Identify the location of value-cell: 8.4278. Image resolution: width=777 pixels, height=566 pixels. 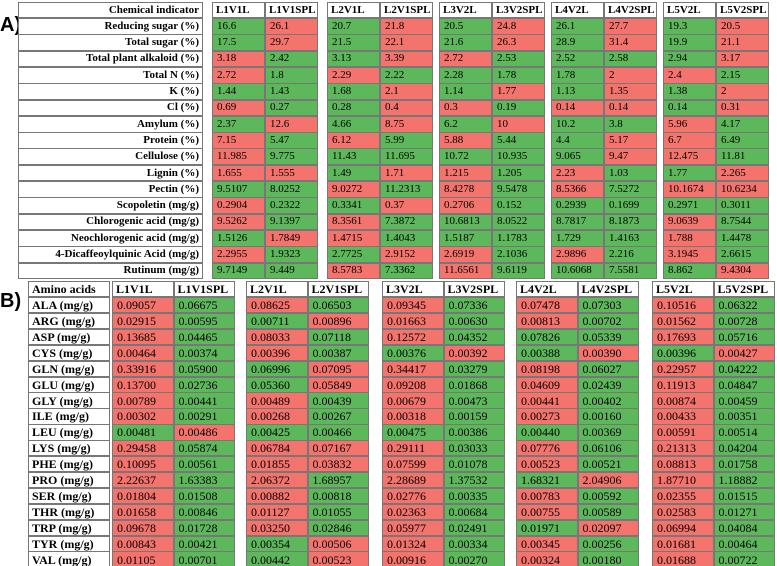
(465, 189).